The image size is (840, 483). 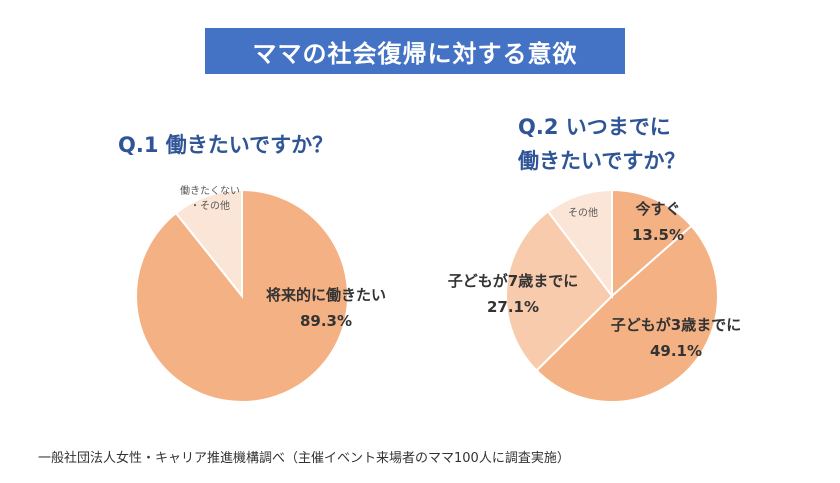 What do you see at coordinates (513, 294) in the screenshot?
I see `slice-label: 子どもが7歳までに 27.1%` at bounding box center [513, 294].